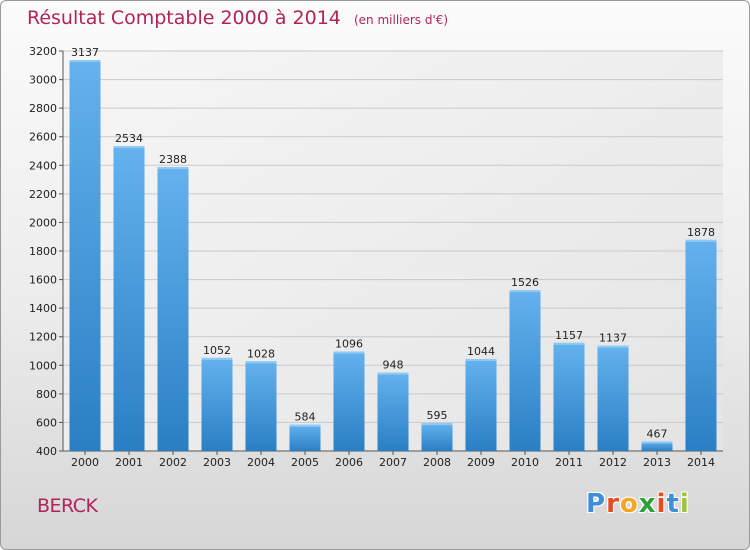 Image resolution: width=750 pixels, height=550 pixels. Describe the element at coordinates (217, 350) in the screenshot. I see `data-label: 1052` at that location.